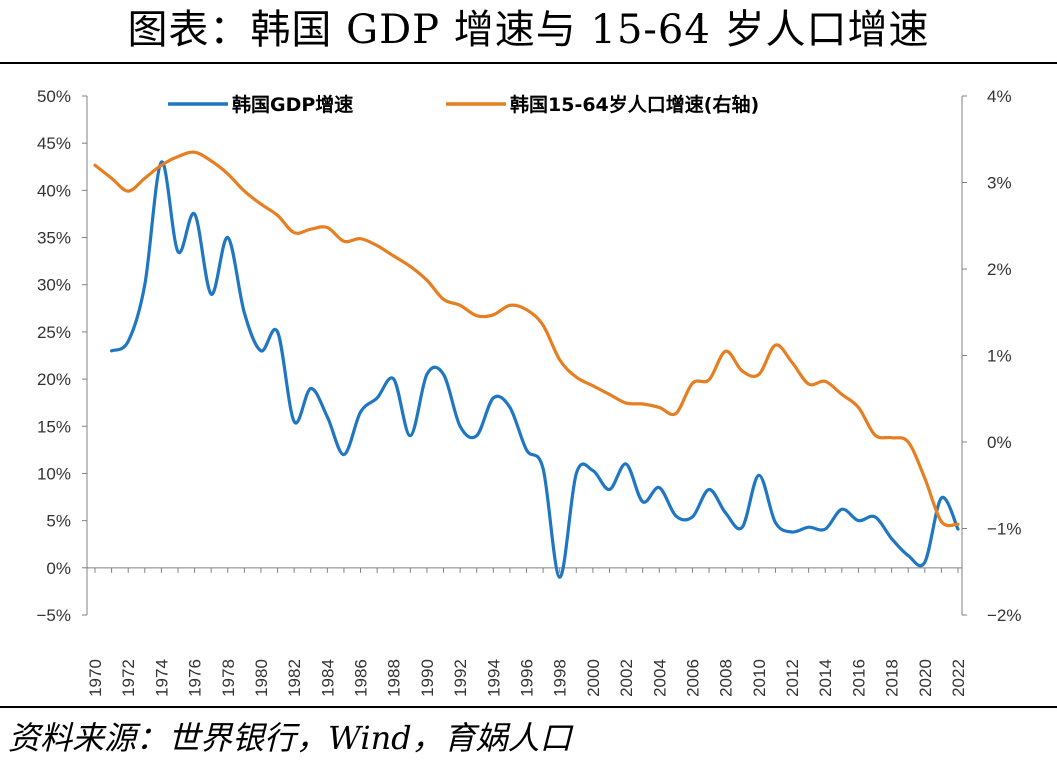 The image size is (1057, 768). What do you see at coordinates (759, 678) in the screenshot?
I see `x-tick-label: 2010` at bounding box center [759, 678].